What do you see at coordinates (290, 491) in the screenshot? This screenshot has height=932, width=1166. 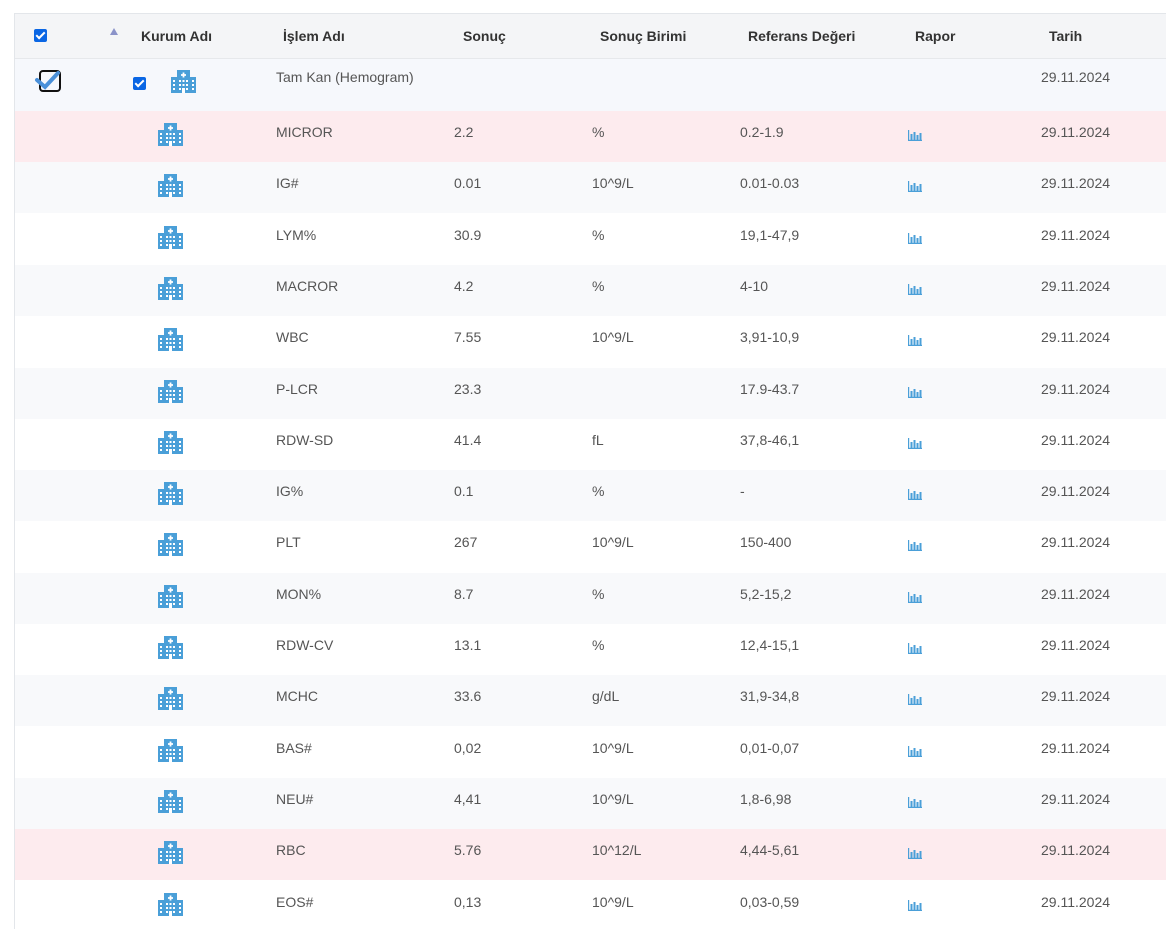 I see `test-name: IG%` at bounding box center [290, 491].